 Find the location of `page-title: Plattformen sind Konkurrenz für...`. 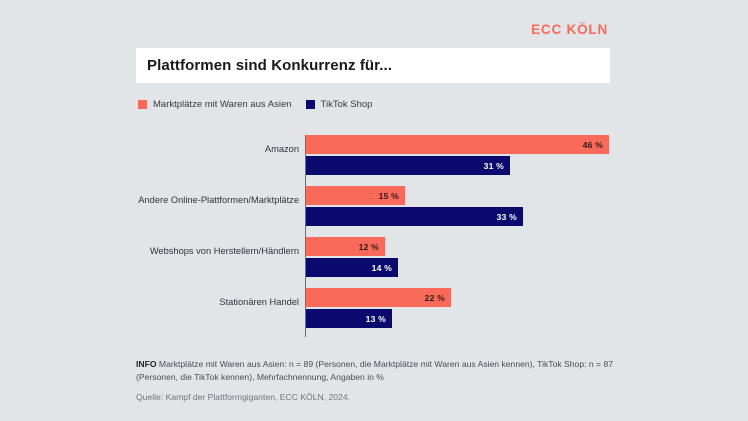

page-title: Plattformen sind Konkurrenz für... is located at coordinates (270, 65).